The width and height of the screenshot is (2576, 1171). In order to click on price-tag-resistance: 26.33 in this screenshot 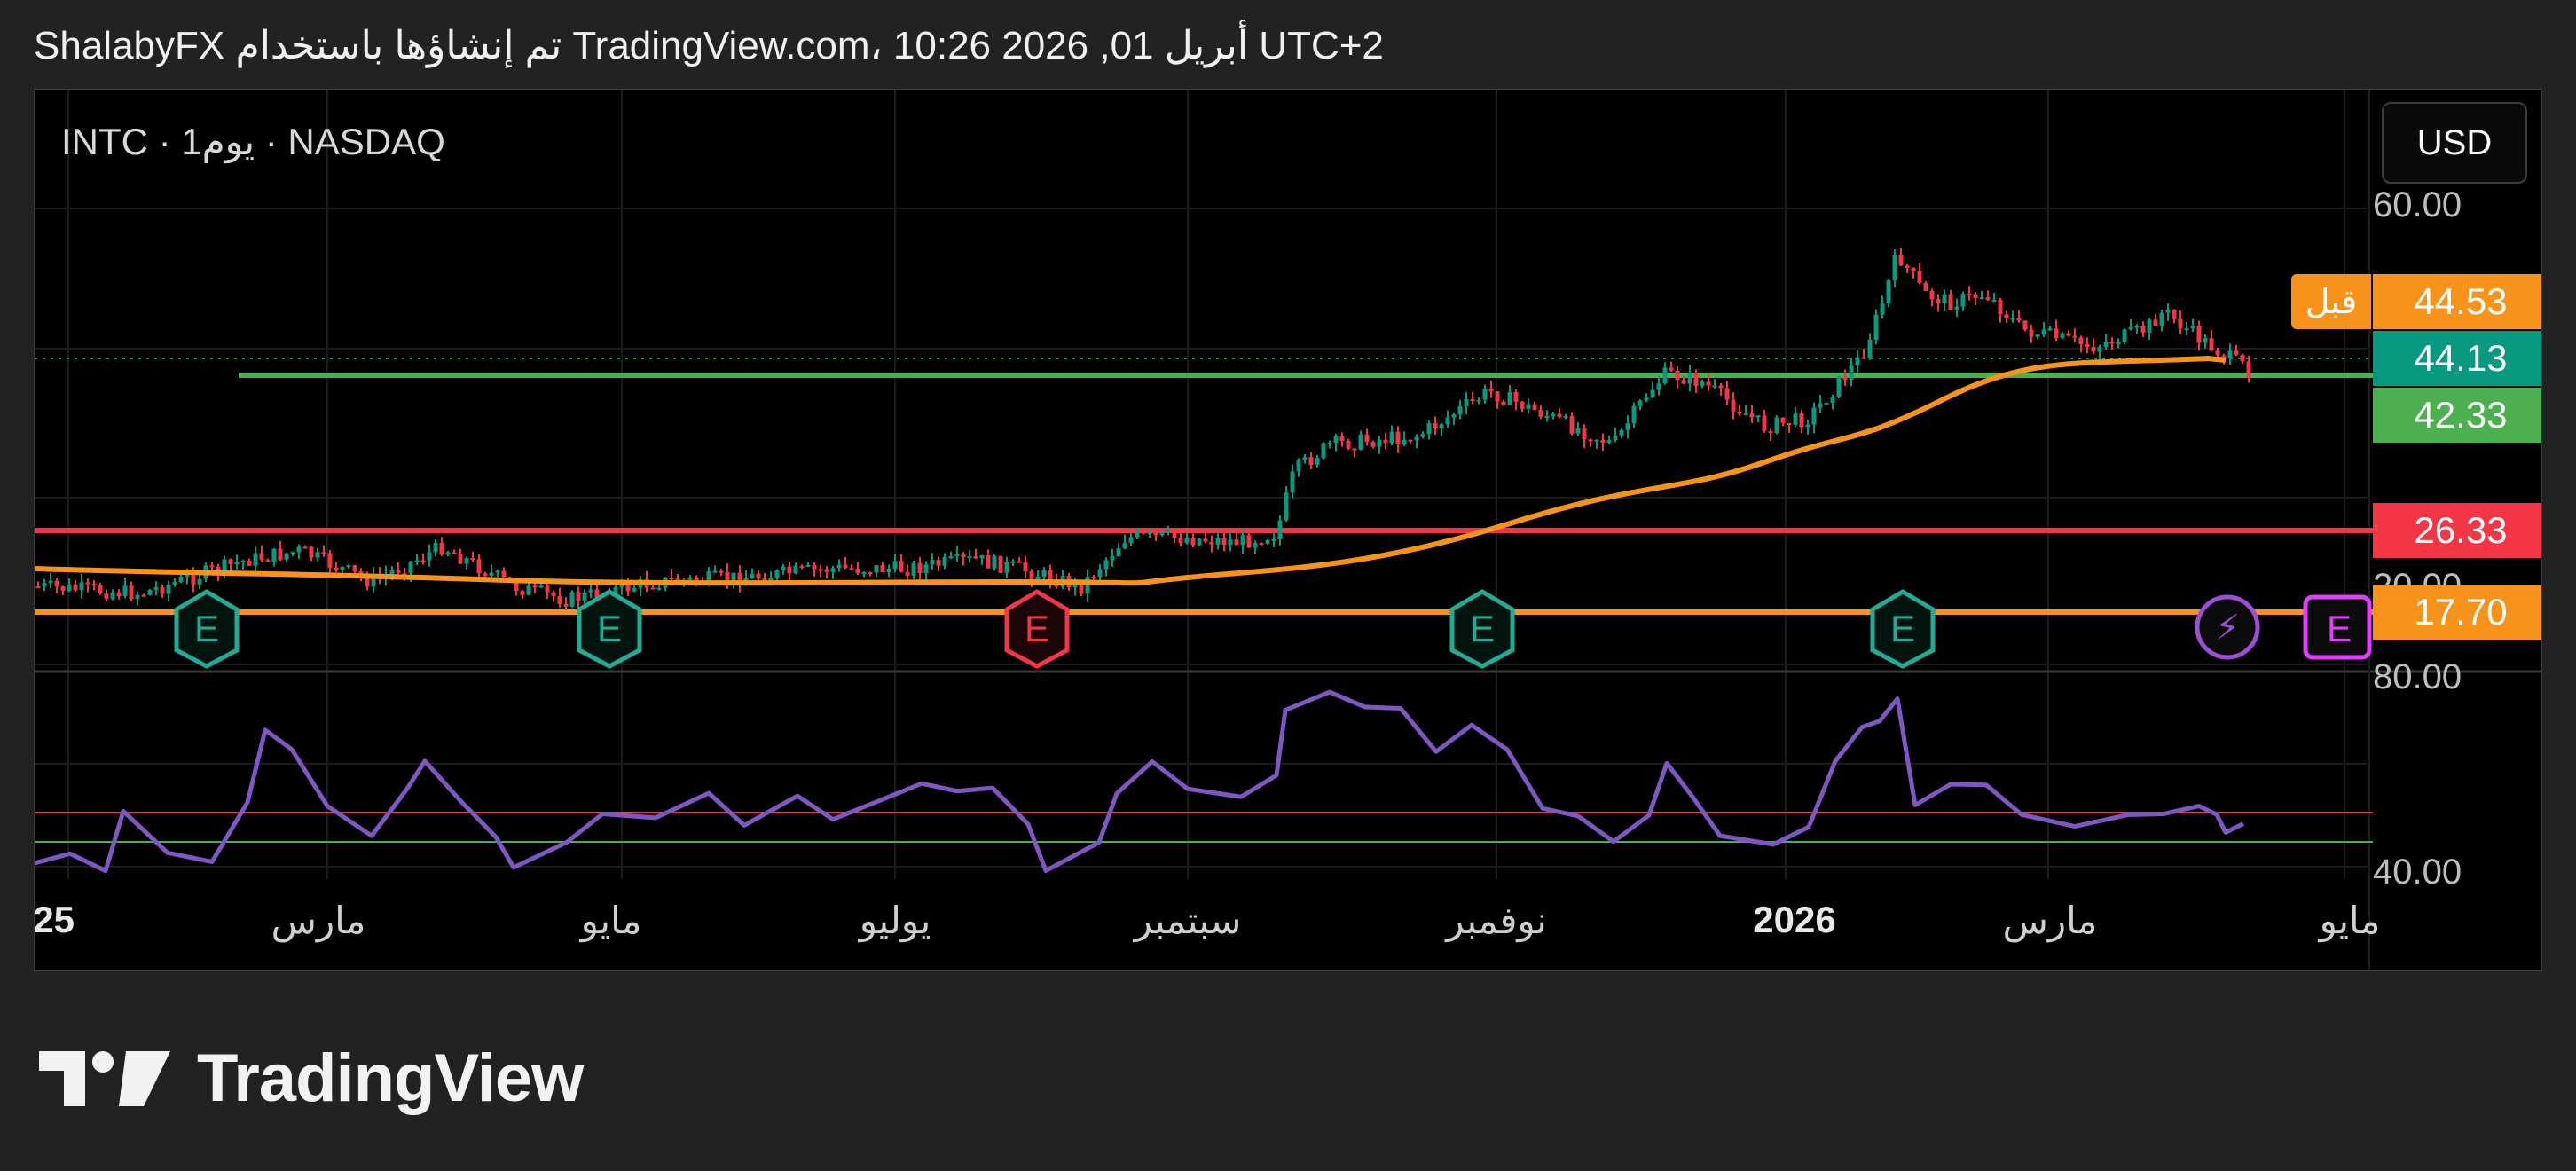, I will do `click(2457, 530)`.